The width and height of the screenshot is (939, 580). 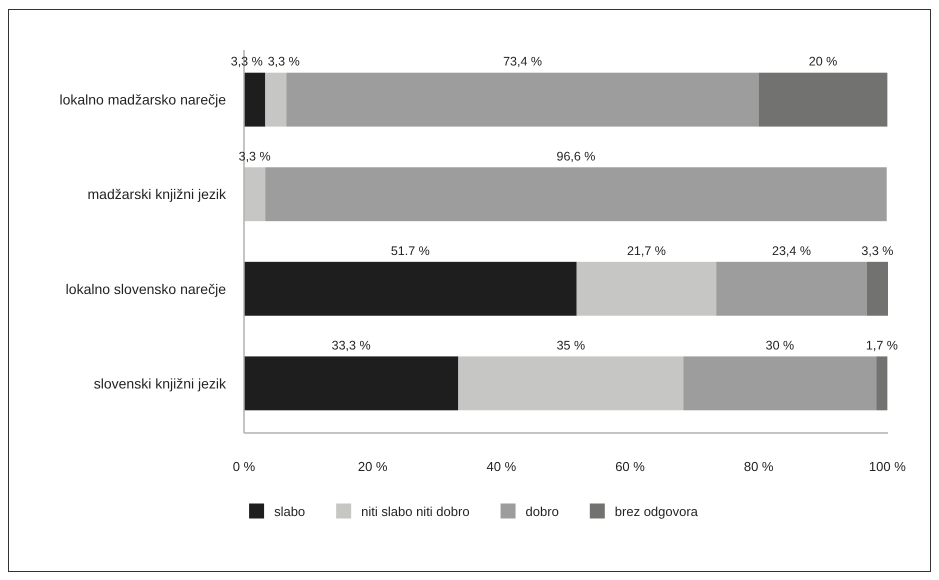 What do you see at coordinates (290, 511) in the screenshot?
I see `legend-label: slabo` at bounding box center [290, 511].